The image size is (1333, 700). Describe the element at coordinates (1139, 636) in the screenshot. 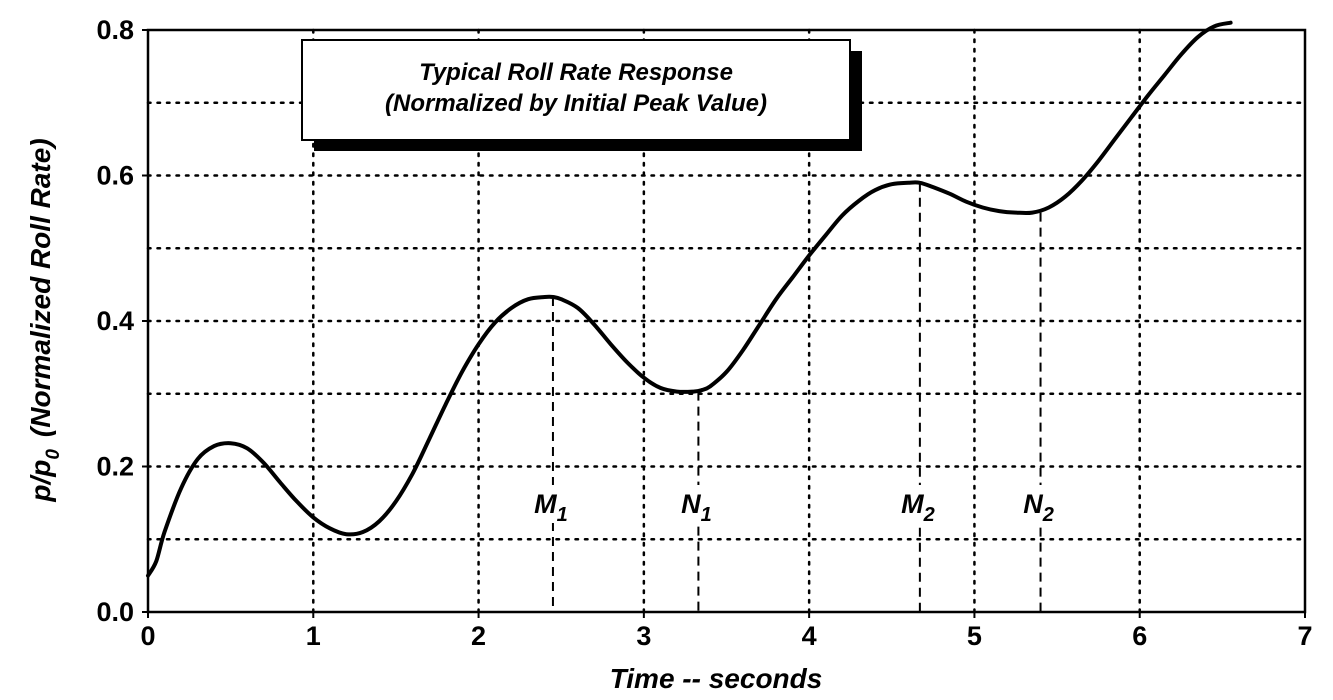

I see `x-tick-label: 6` at that location.